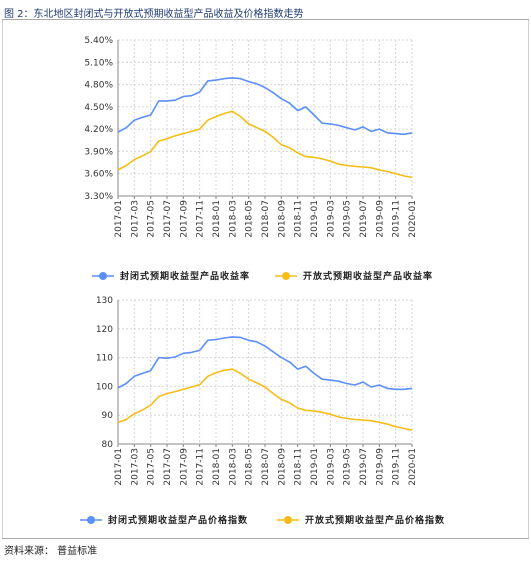  Describe the element at coordinates (375, 520) in the screenshot. I see `legend-label: 开放式预期收益型产品价格指数` at that location.